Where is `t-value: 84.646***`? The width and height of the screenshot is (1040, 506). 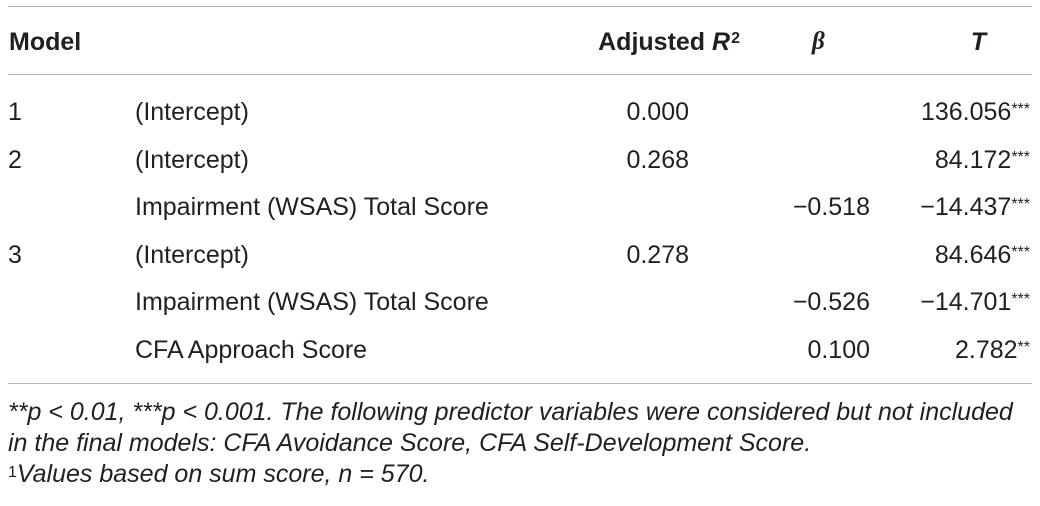
t-value: 84.646*** is located at coordinates (982, 255).